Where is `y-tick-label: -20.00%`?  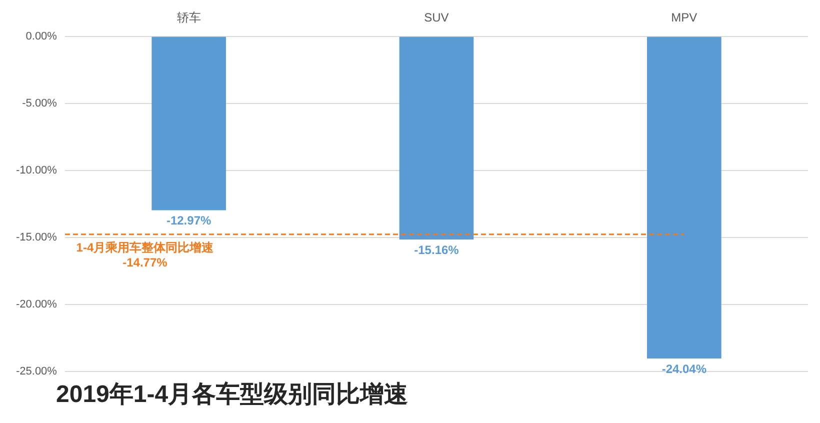
y-tick-label: -20.00% is located at coordinates (37, 304).